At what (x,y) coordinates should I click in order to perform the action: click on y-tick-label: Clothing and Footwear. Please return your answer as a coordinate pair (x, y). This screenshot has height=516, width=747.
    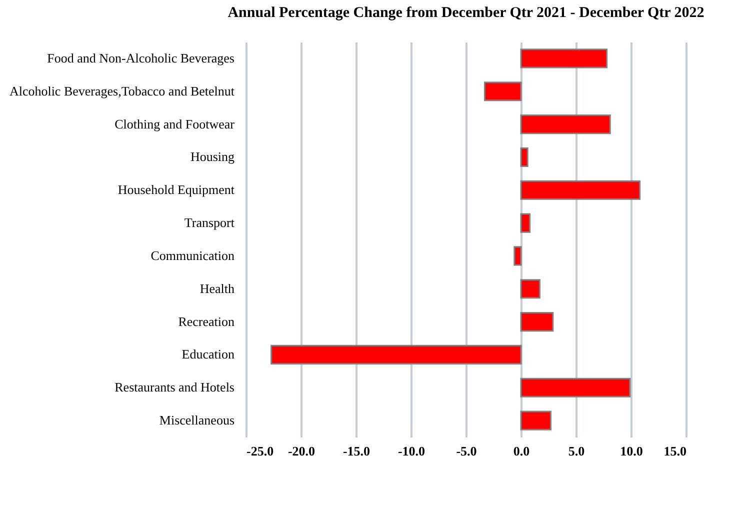
    Looking at the image, I should click on (175, 124).